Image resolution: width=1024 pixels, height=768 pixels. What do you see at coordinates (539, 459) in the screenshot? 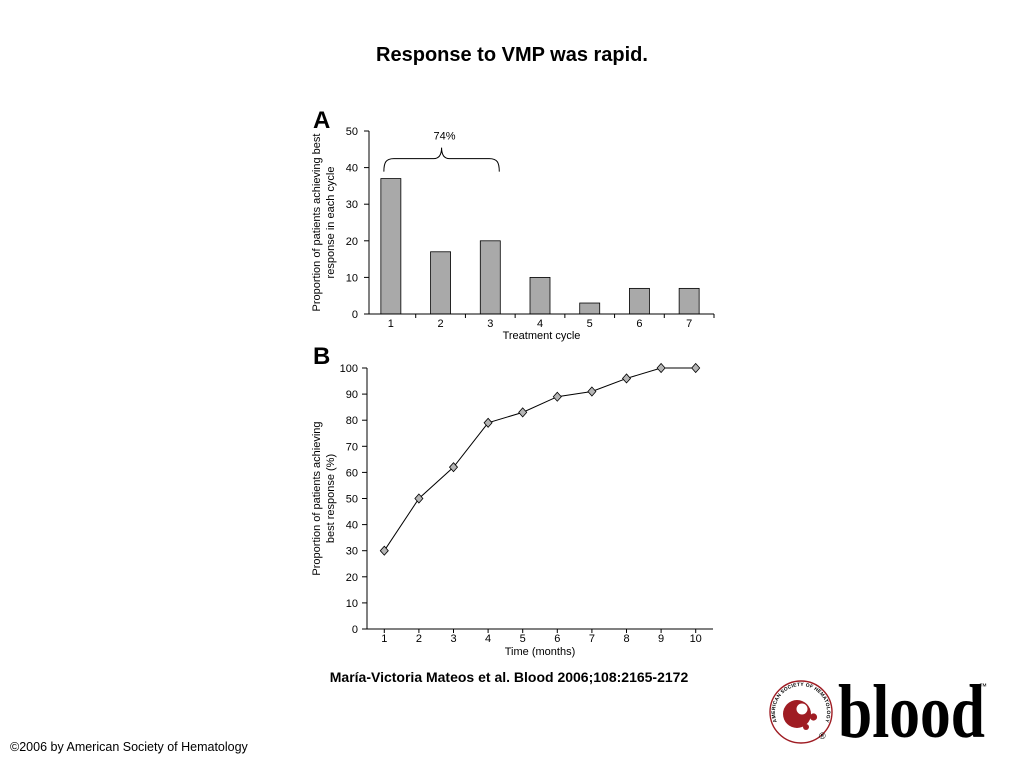
I see `series-line` at bounding box center [539, 459].